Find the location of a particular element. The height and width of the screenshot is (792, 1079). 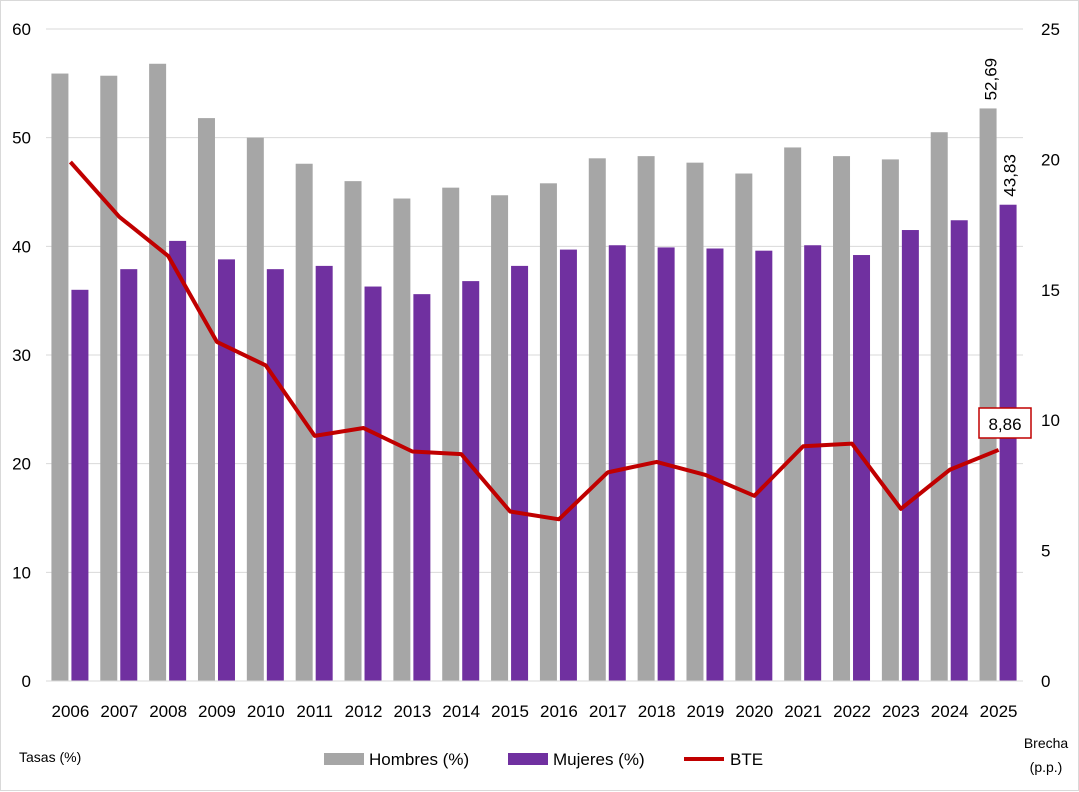

data-label-hombres: 52,69 is located at coordinates (991, 79).